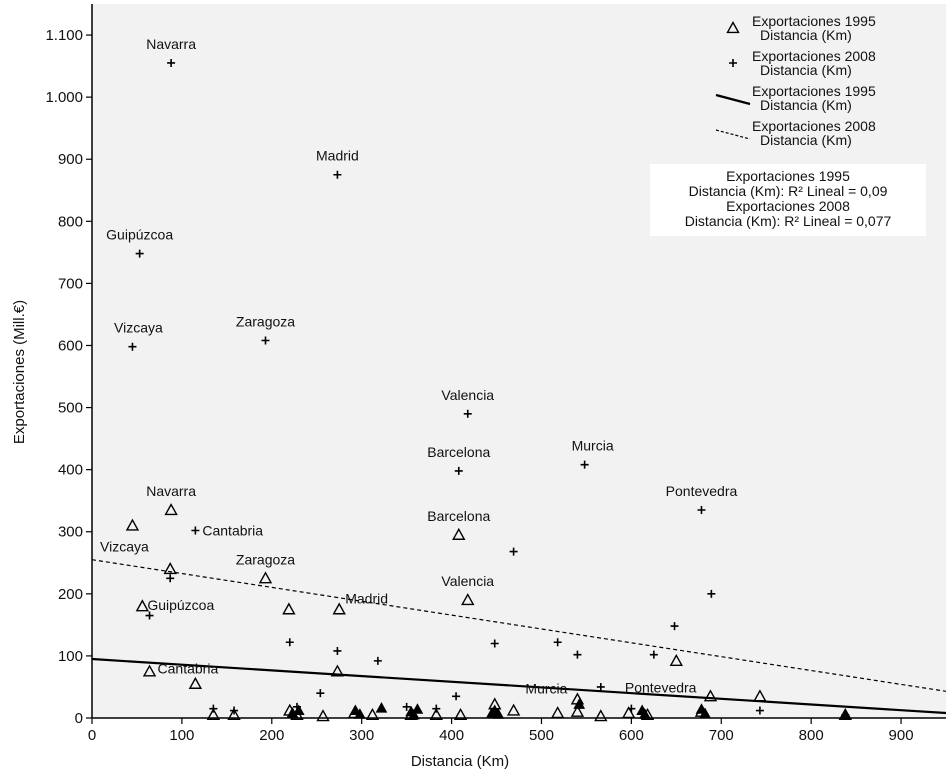 The height and width of the screenshot is (776, 948). I want to click on y-tick-label: 1.000, so click(64, 97).